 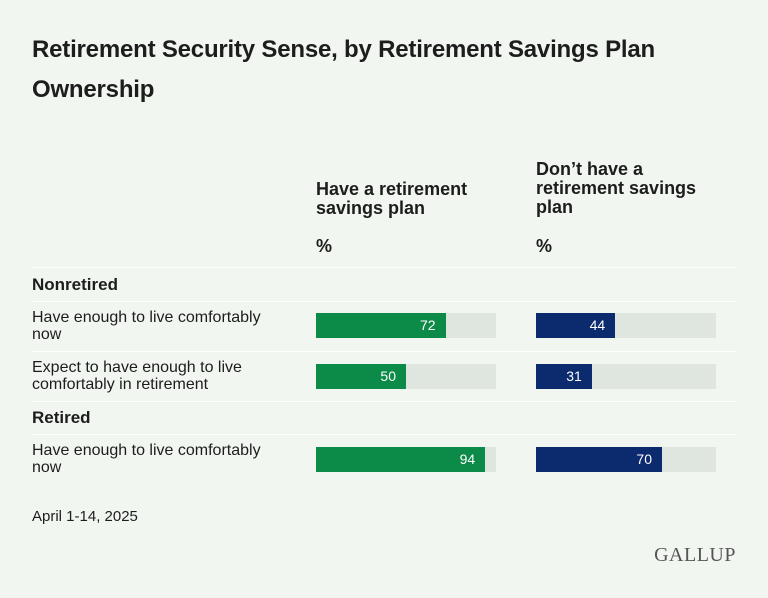 What do you see at coordinates (626, 376) in the screenshot?
I see `bar-track: 31` at bounding box center [626, 376].